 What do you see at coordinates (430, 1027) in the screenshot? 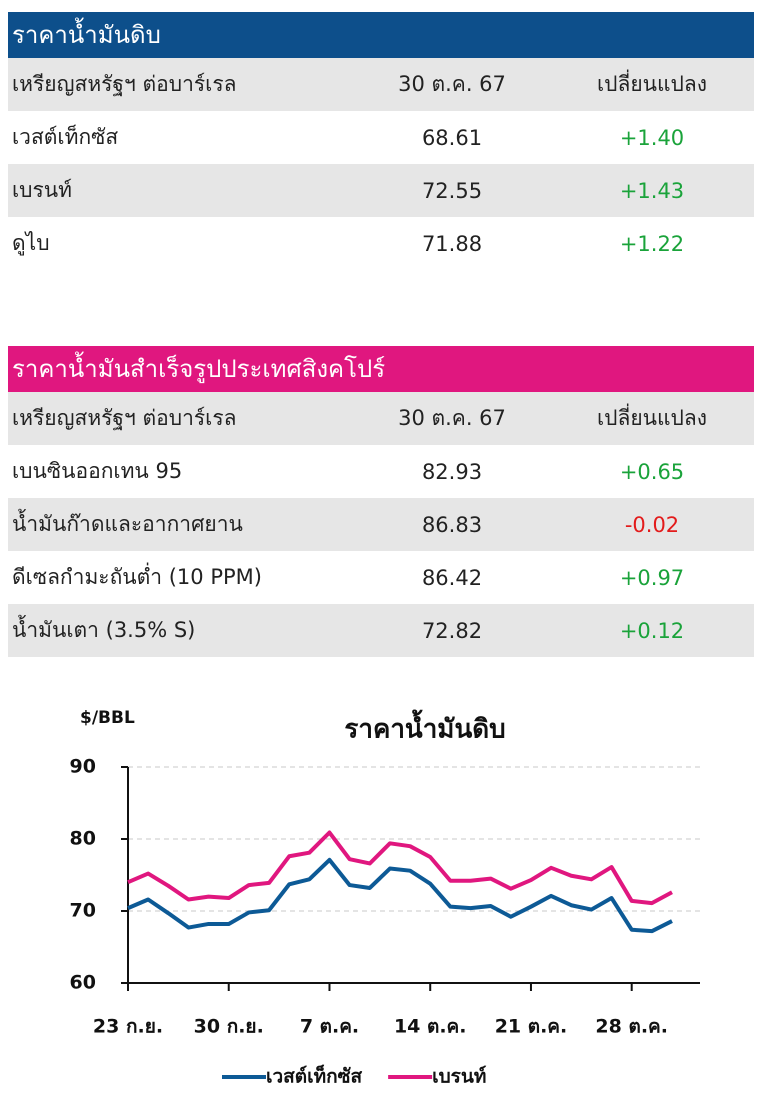
I see `x-tick-label: 14 ต.ค.` at bounding box center [430, 1027].